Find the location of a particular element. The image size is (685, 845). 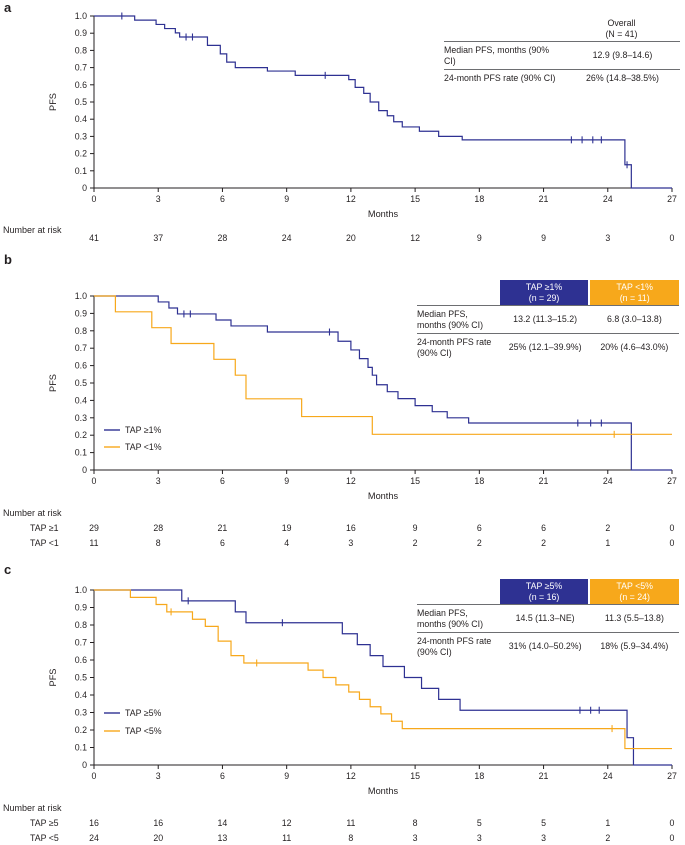

y-tick-label: 0.5 is located at coordinates (81, 102).